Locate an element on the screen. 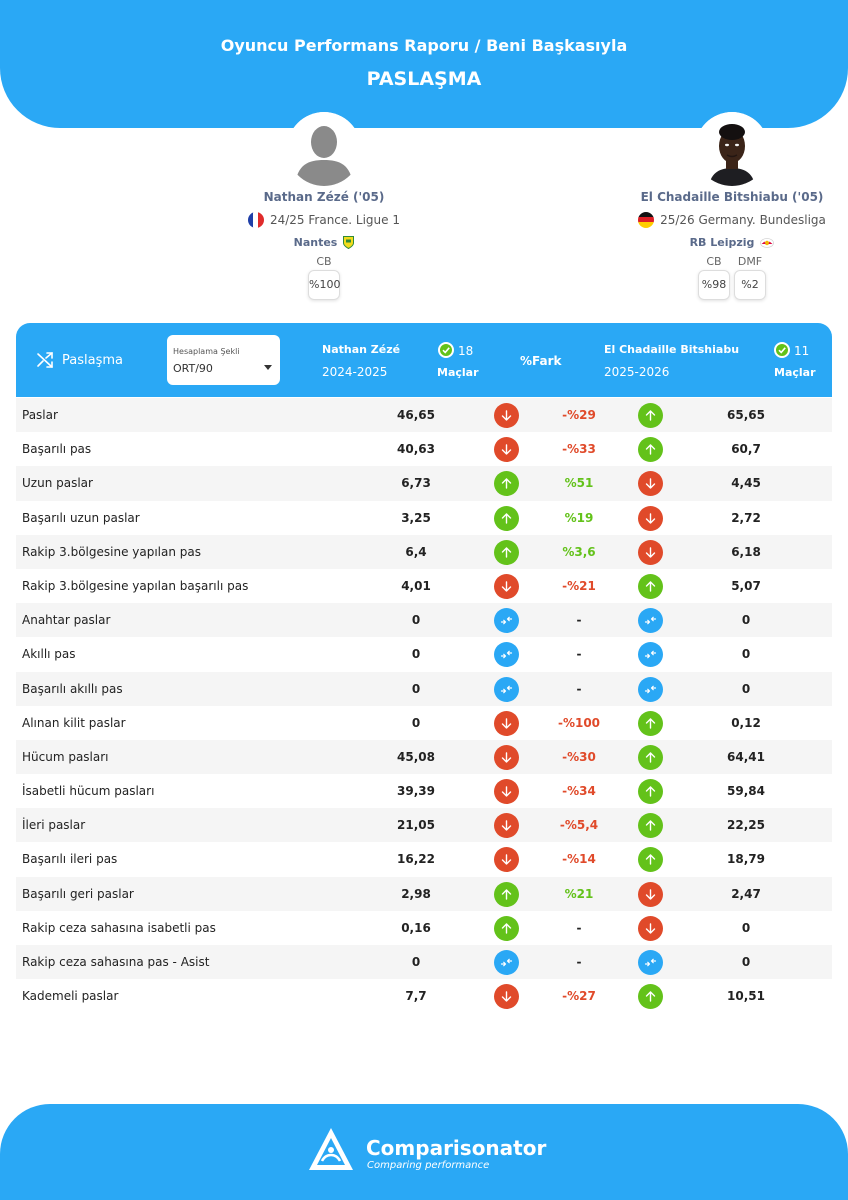 Image resolution: width=848 pixels, height=1200 pixels. table-row: Rakip 3.bölgesine yapılan pas 6,4 %3,6 6,18 is located at coordinates (424, 551).